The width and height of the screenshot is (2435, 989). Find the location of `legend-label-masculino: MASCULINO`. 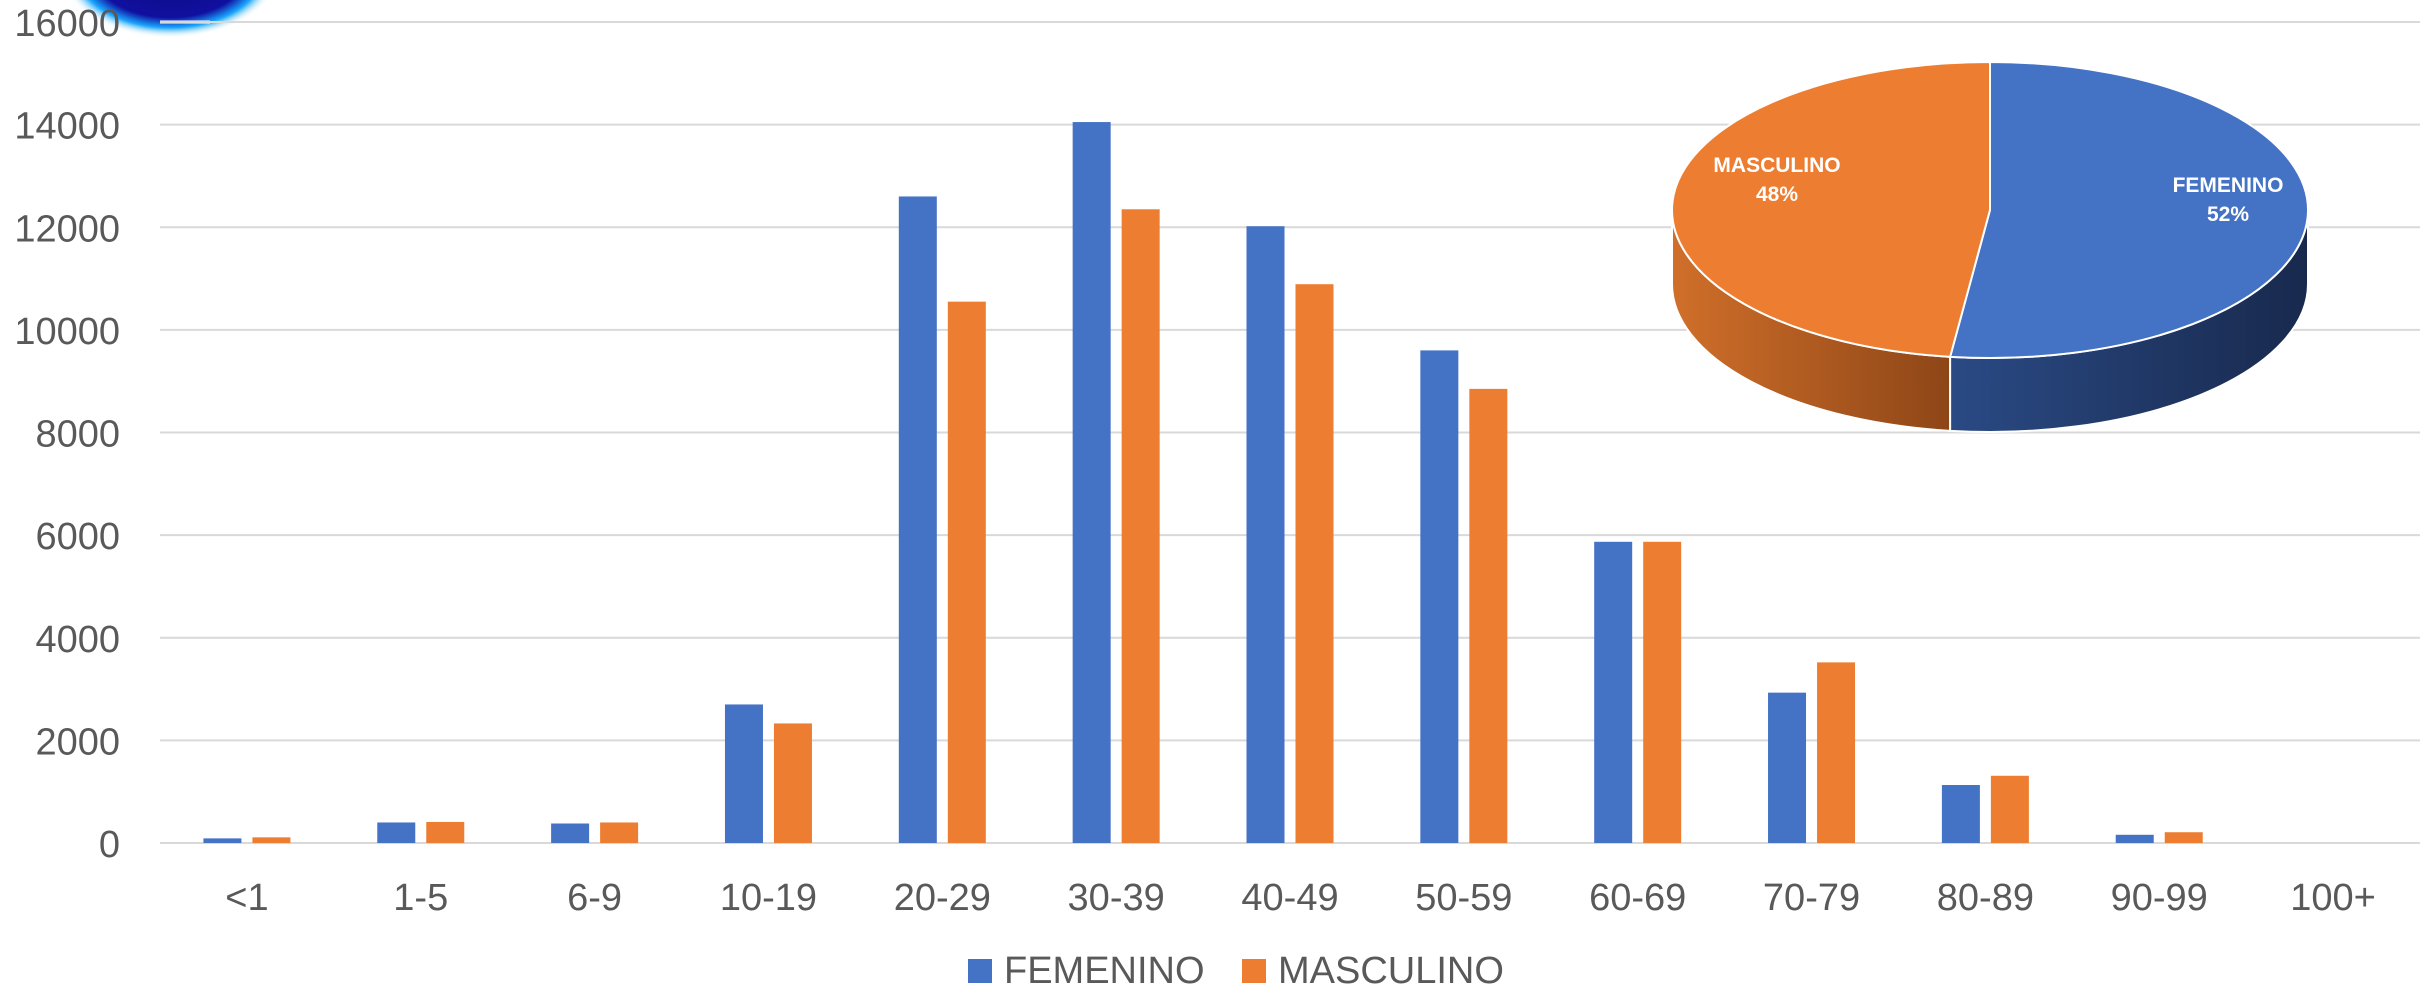

legend-label-masculino: MASCULINO is located at coordinates (1391, 969).